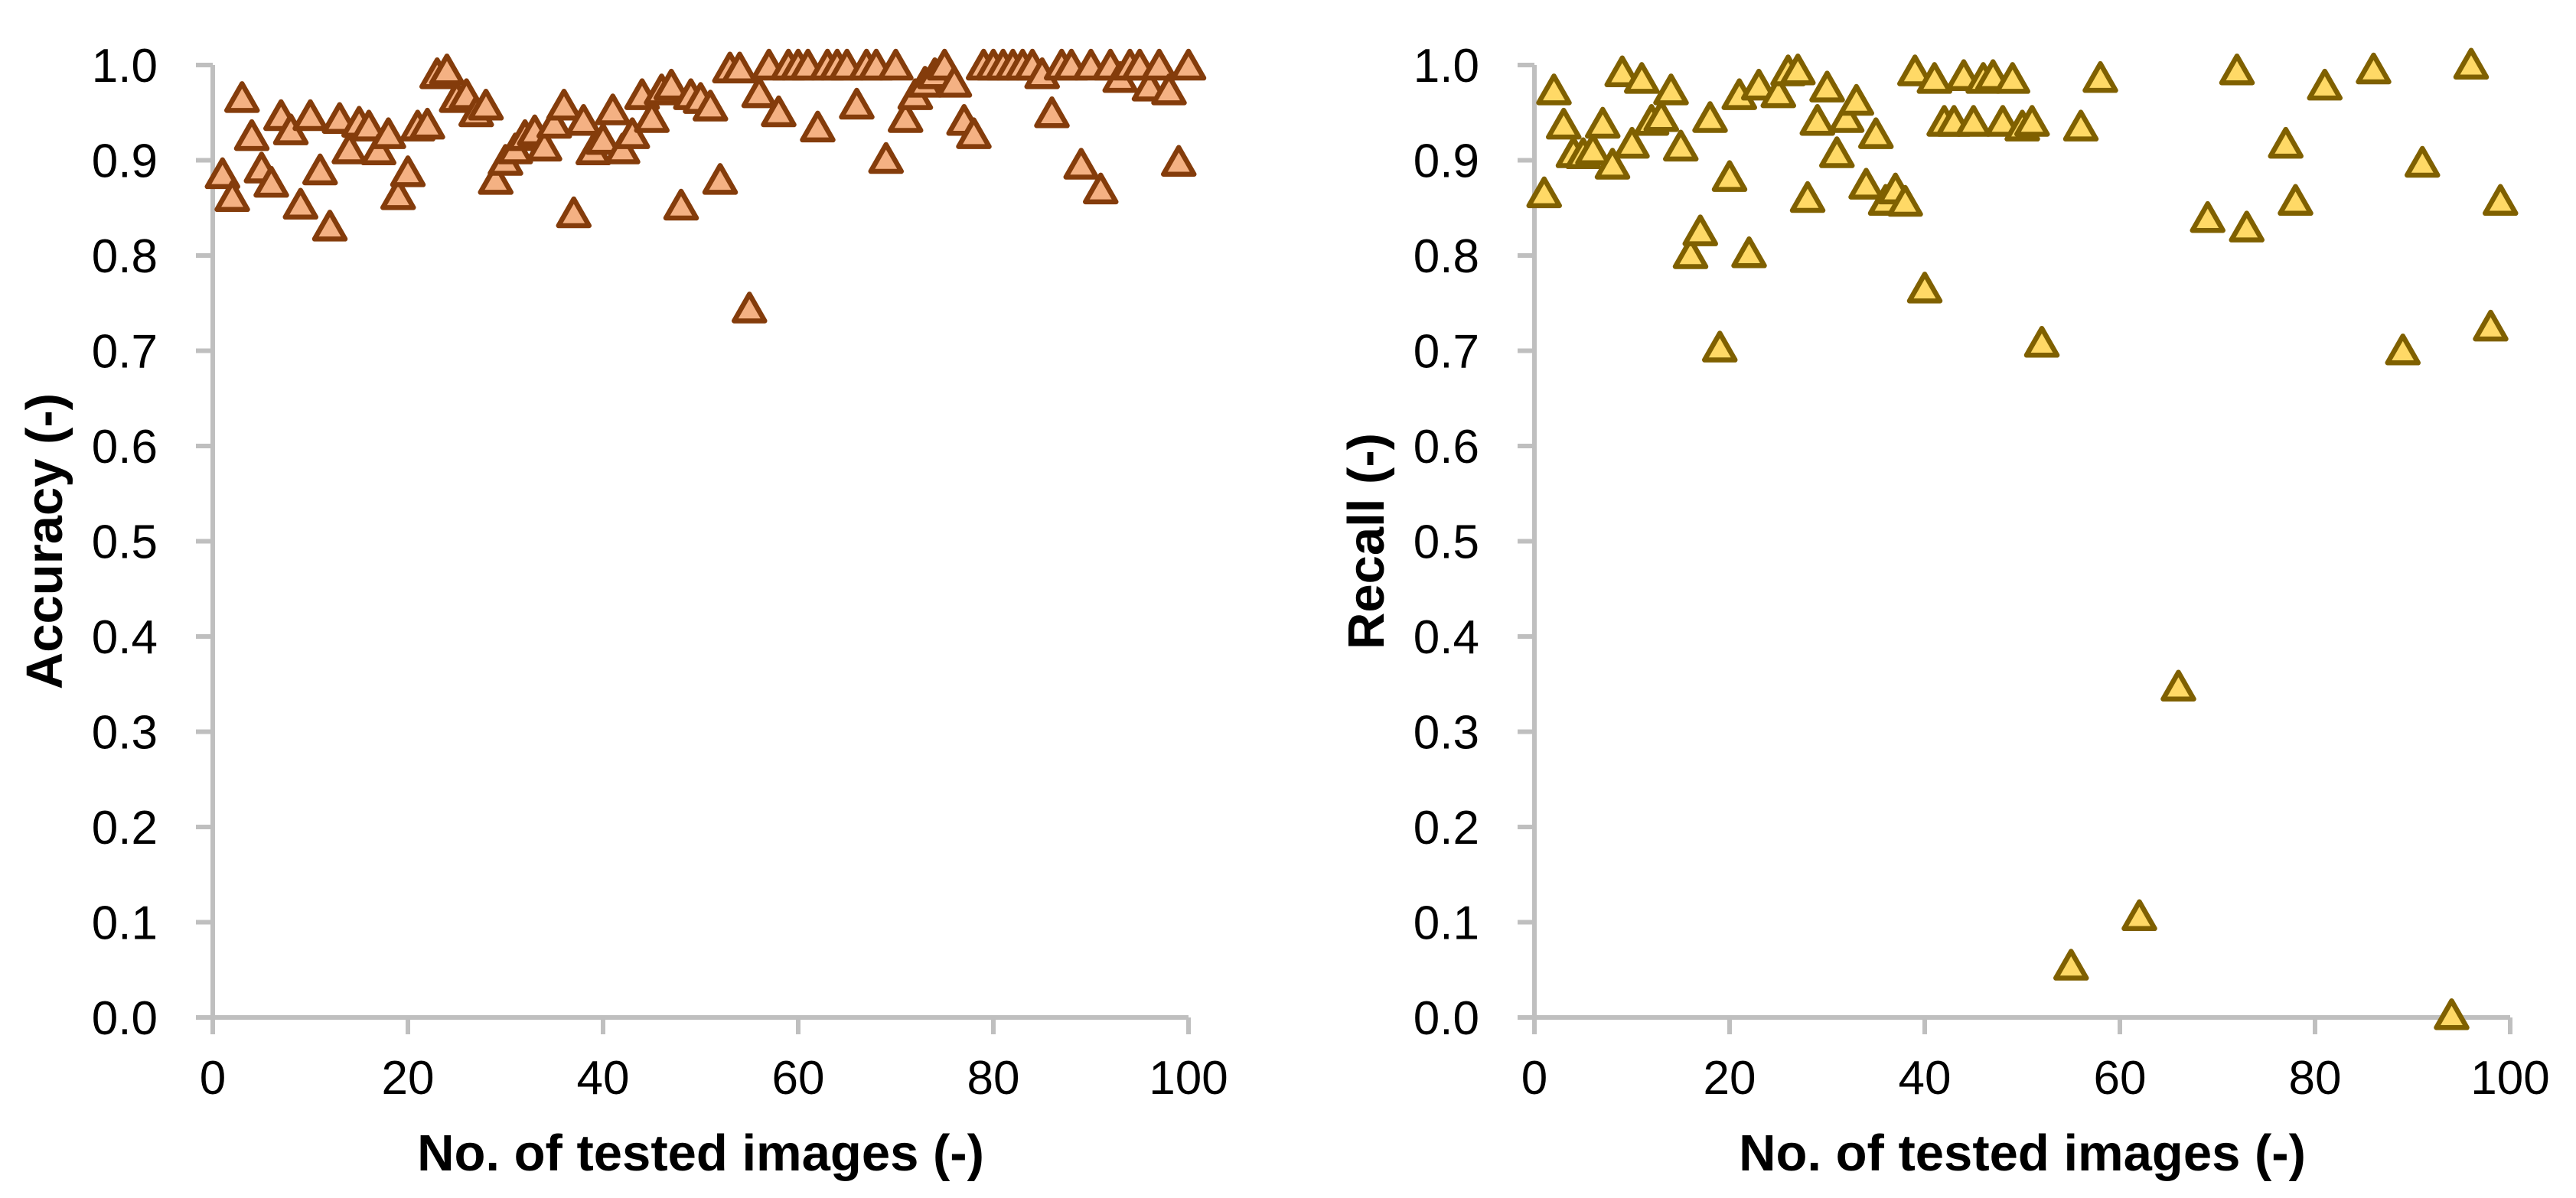 The height and width of the screenshot is (1198, 2576). What do you see at coordinates (700, 1153) in the screenshot?
I see `x-axis-title: No. of tested images (-)` at bounding box center [700, 1153].